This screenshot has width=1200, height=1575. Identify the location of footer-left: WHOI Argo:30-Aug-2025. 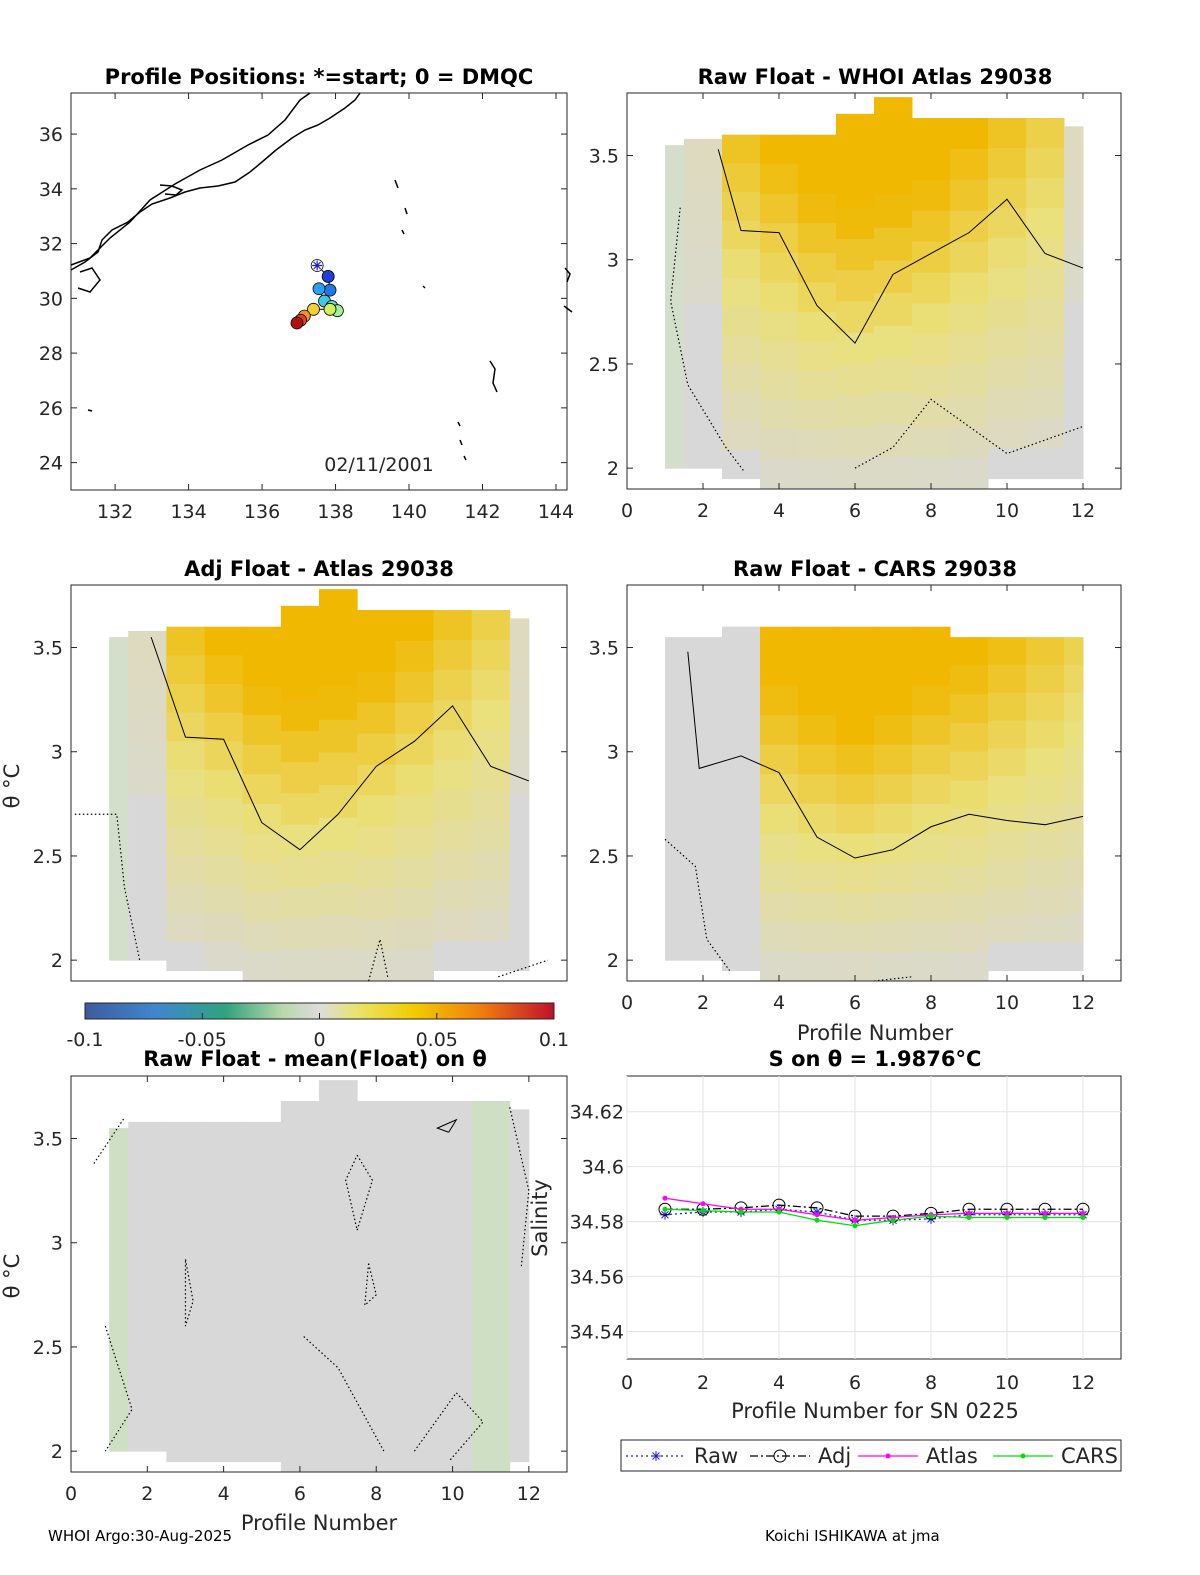
(140, 1536).